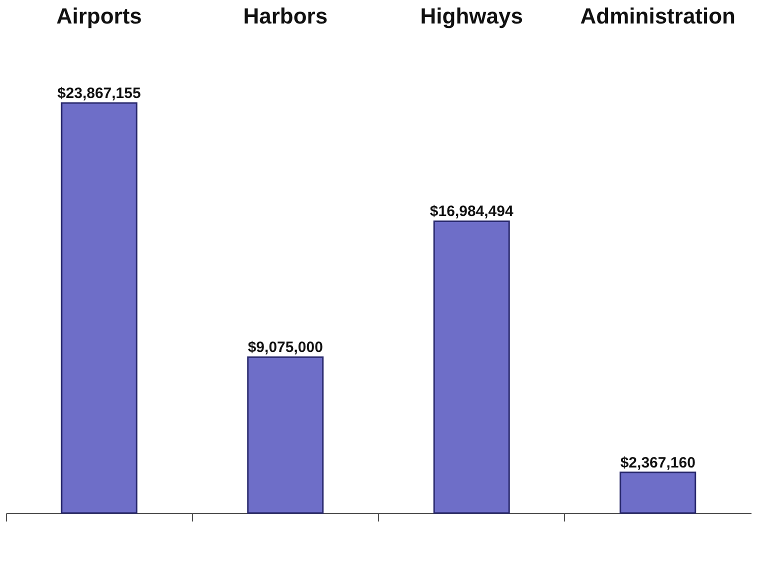 This screenshot has height=571, width=769. Describe the element at coordinates (471, 16) in the screenshot. I see `x-tick-label: Highways` at that location.